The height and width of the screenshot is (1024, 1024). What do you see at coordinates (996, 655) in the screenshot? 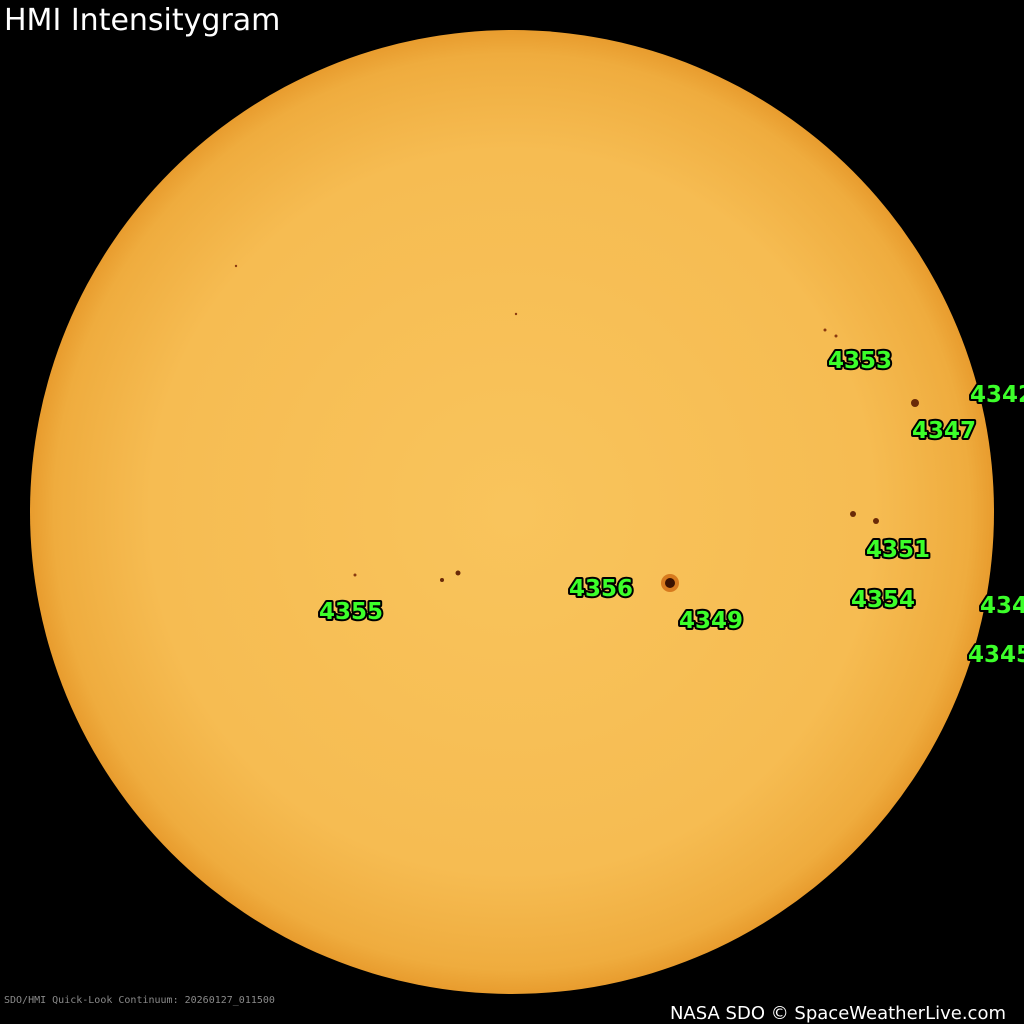
I see `region-label: 4345` at bounding box center [996, 655].